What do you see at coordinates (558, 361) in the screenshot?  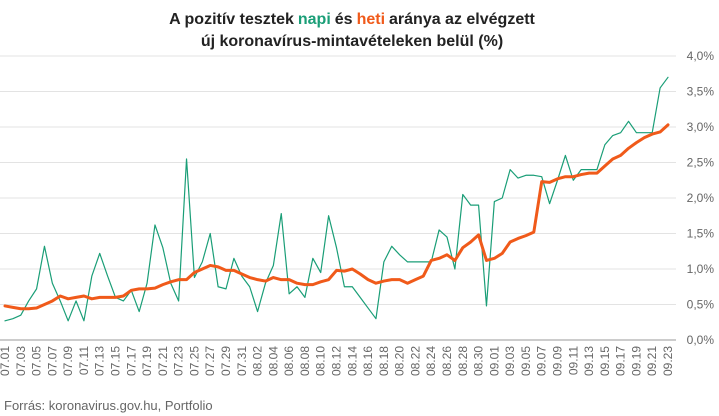 I see `x-tick-label: 09.09` at bounding box center [558, 361].